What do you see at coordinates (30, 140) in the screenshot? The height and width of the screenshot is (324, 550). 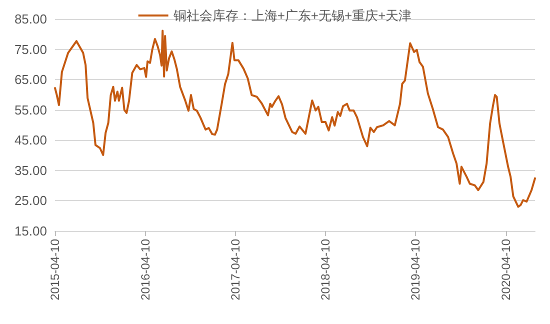 I see `y-tick-label: 45.00` at bounding box center [30, 140].